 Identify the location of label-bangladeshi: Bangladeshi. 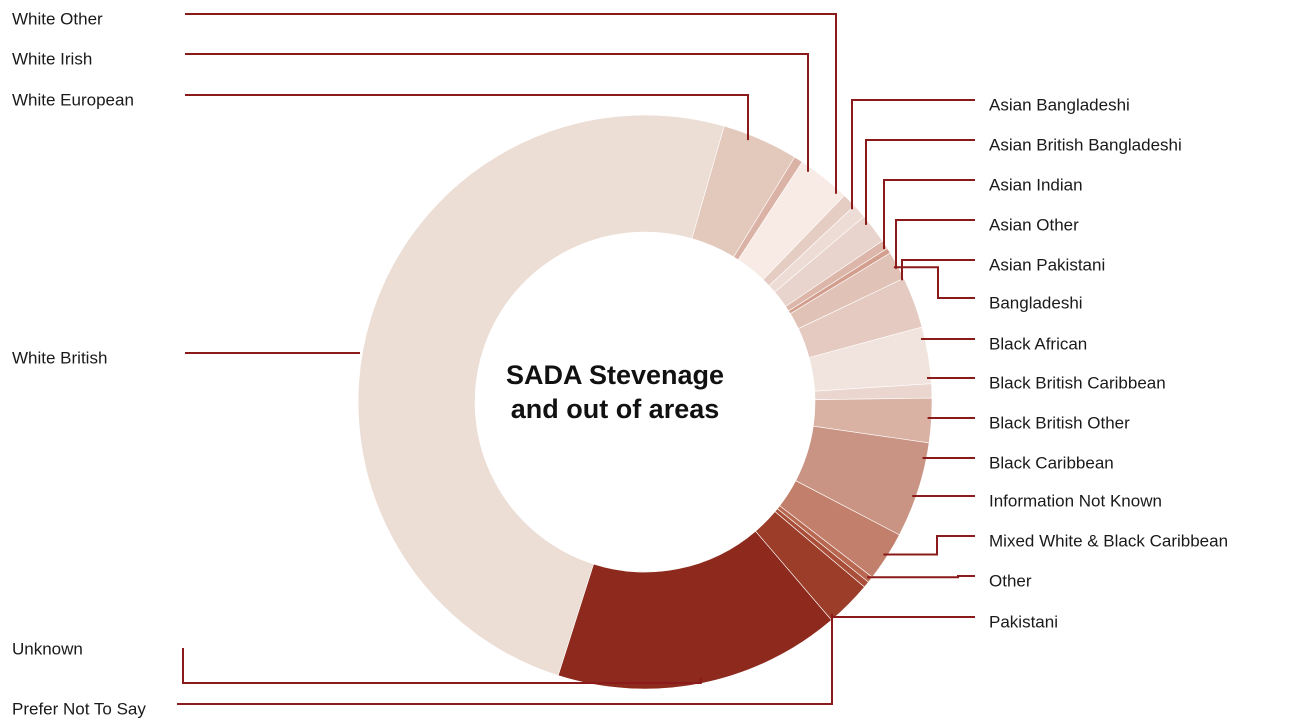
(1036, 302).